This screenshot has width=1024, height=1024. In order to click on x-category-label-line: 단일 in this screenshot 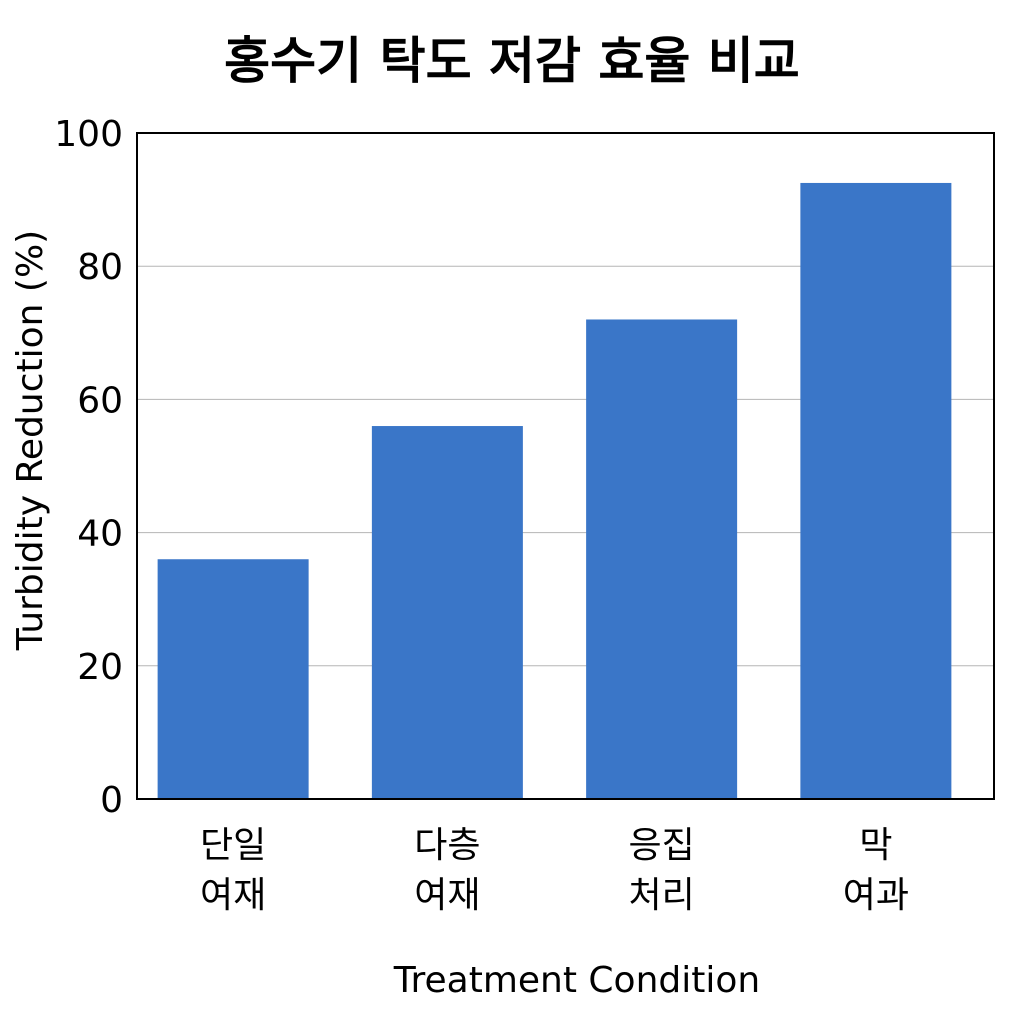, I will do `click(233, 845)`.